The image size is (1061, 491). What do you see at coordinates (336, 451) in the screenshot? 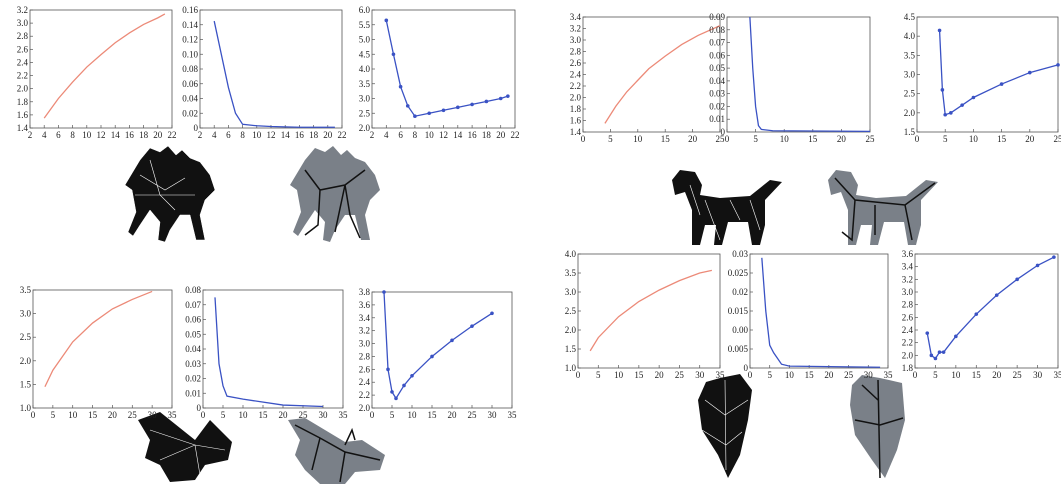
I see `butterfly-gray` at bounding box center [336, 451].